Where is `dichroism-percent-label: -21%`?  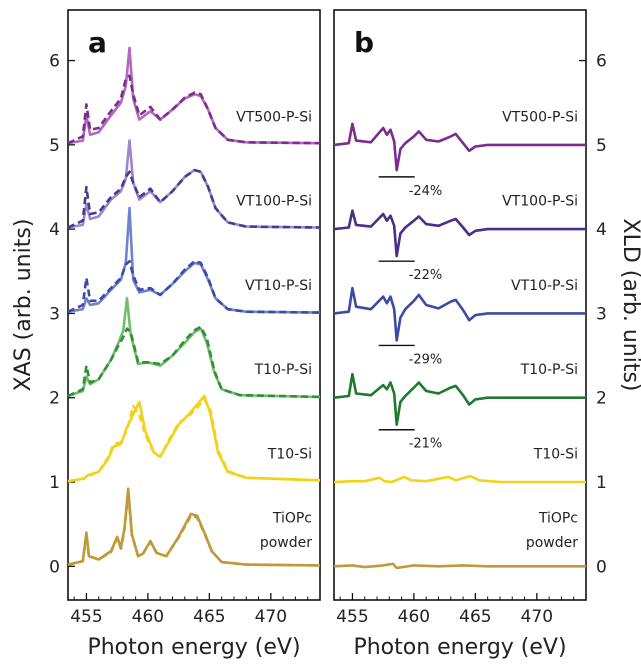 dichroism-percent-label: -21% is located at coordinates (426, 444).